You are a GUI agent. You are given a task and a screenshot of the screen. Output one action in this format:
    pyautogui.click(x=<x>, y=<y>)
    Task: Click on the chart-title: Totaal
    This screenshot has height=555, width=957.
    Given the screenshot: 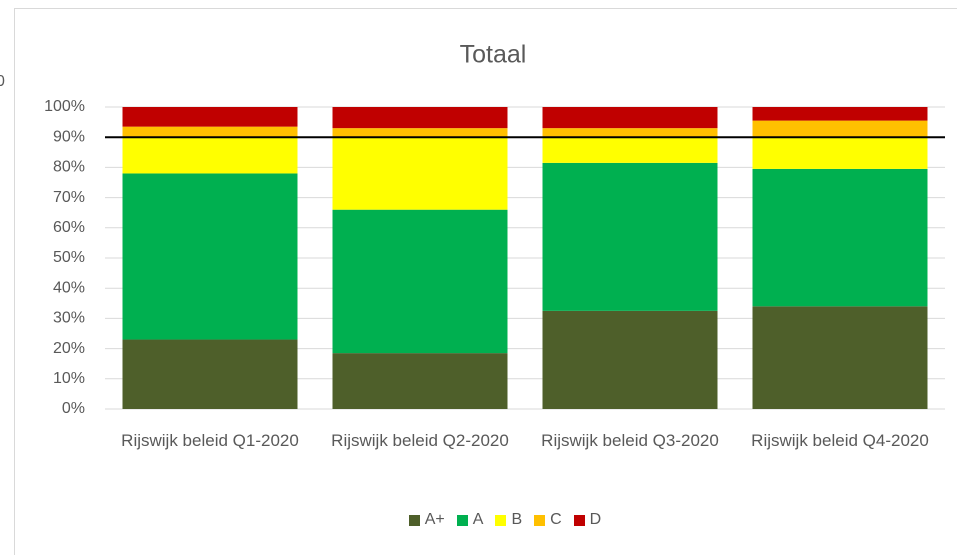 What is the action you would take?
    pyautogui.click(x=493, y=55)
    